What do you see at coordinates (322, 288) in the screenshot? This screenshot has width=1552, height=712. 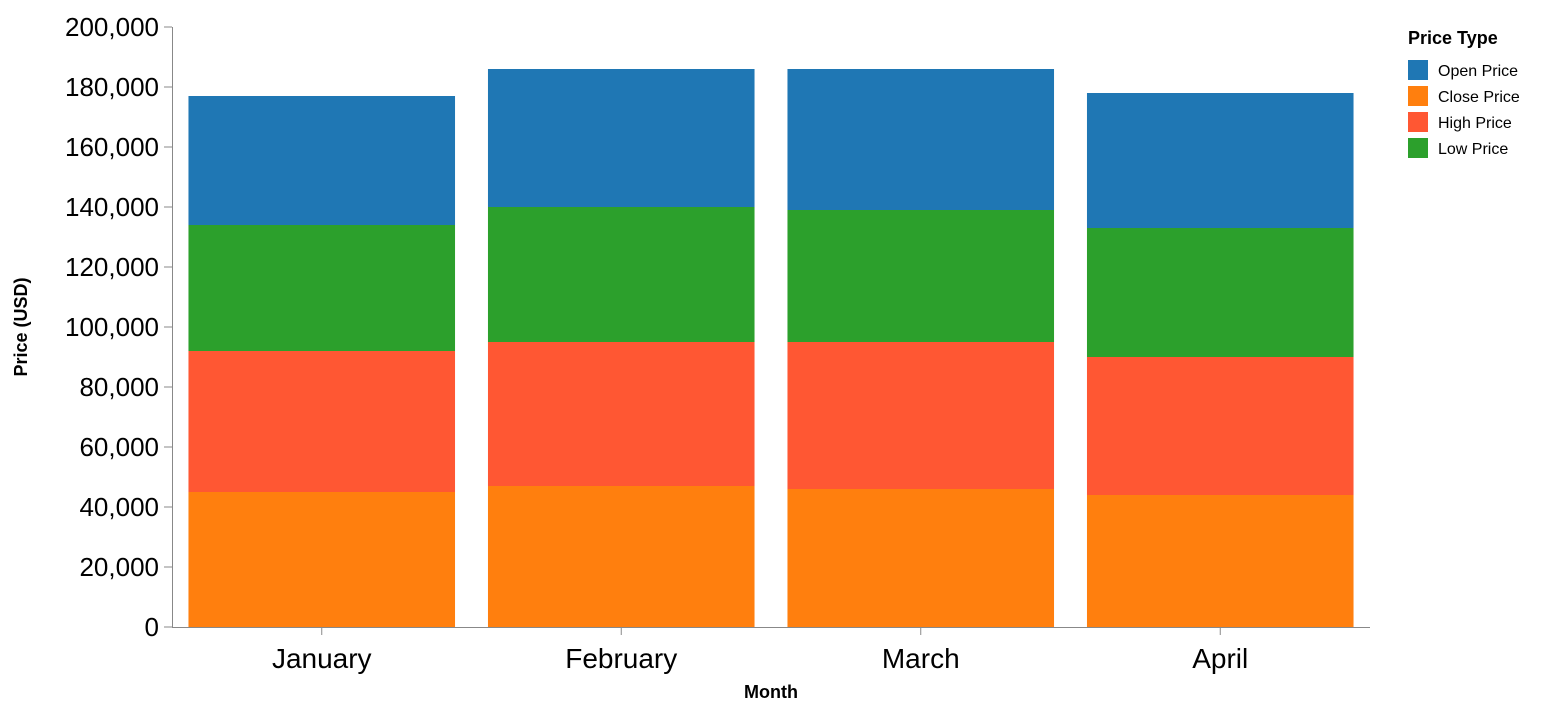 I see `bar-january-low-price` at bounding box center [322, 288].